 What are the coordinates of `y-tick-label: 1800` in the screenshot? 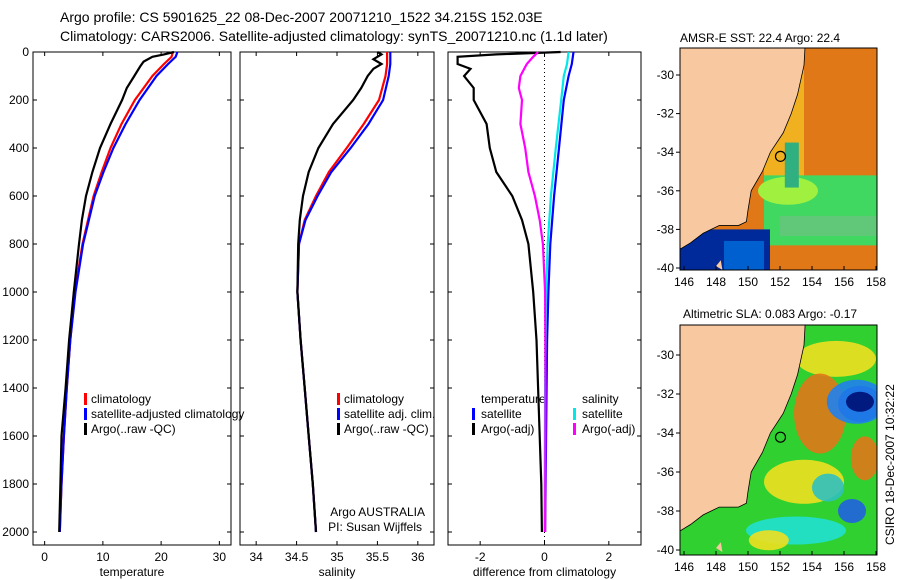 It's located at (15, 484).